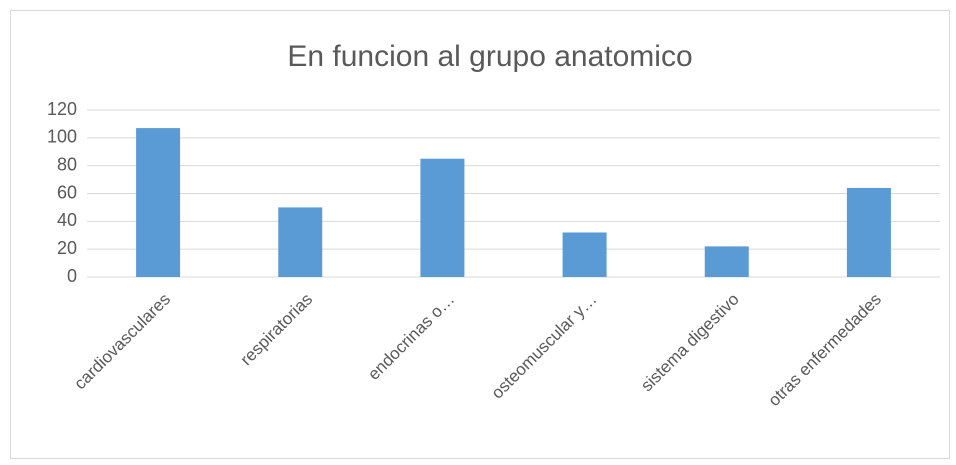 Image resolution: width=956 pixels, height=465 pixels. What do you see at coordinates (67, 192) in the screenshot?
I see `y-tick-label: 60` at bounding box center [67, 192].